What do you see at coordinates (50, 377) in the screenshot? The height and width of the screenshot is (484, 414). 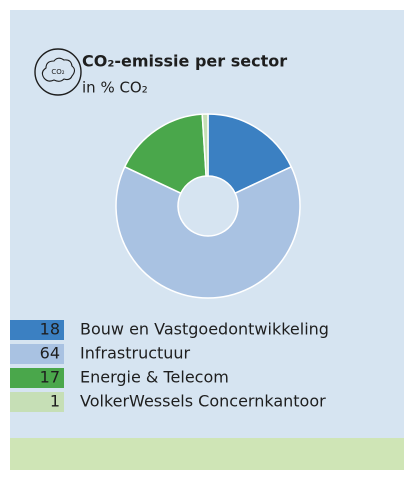 I see `legend-value: 17` at bounding box center [50, 377].